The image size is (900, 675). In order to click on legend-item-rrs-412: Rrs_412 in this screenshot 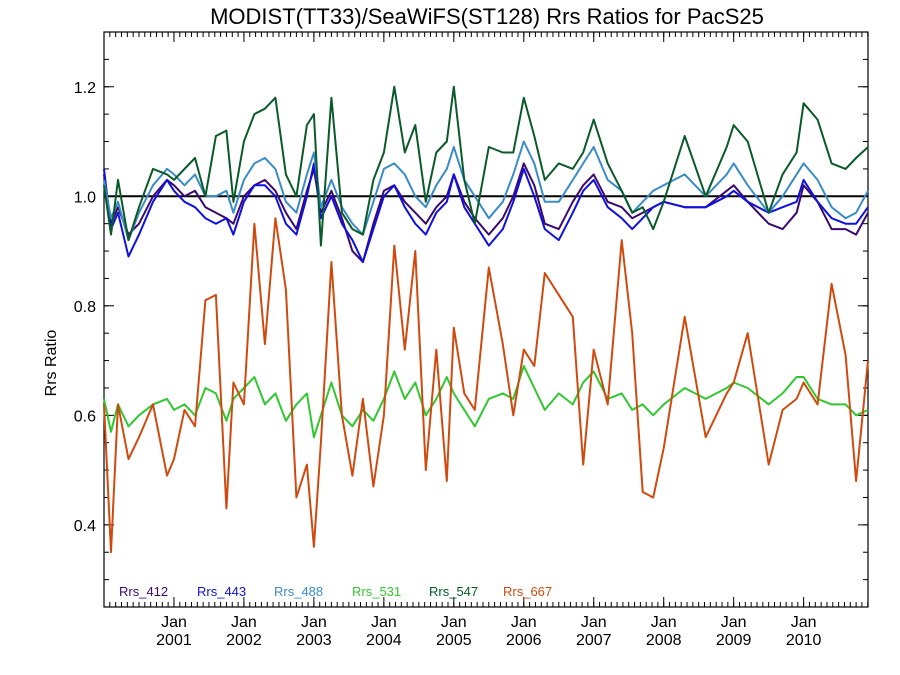, I will do `click(143, 591)`.